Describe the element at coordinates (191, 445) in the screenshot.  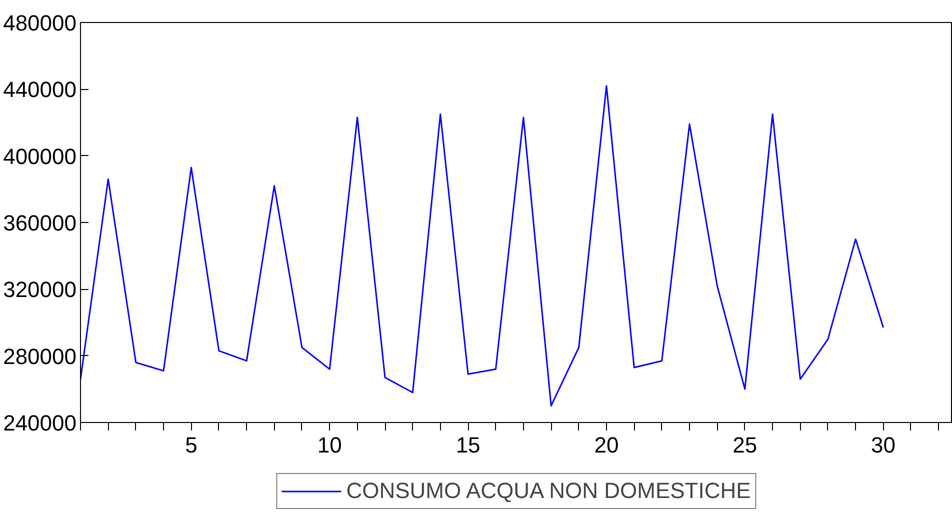
I see `x-tick-label: 5` at that location.